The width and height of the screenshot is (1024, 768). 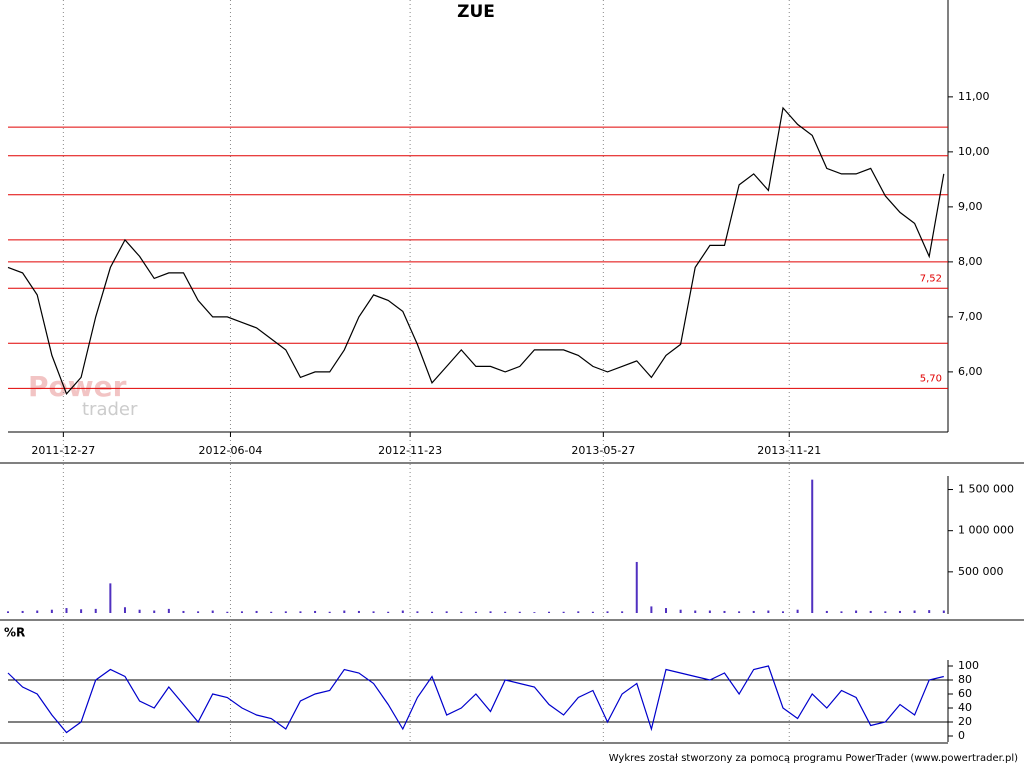 What do you see at coordinates (230, 450) in the screenshot?
I see `x-tick-label: 2012-06-04` at bounding box center [230, 450].